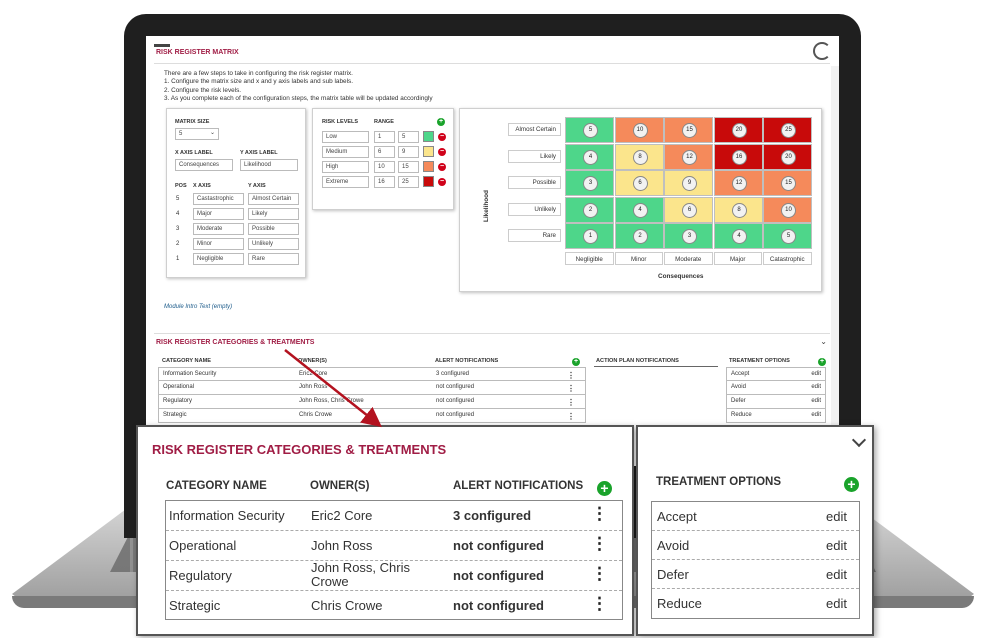 The image size is (987, 638). I want to click on level-min-input: 16, so click(384, 182).